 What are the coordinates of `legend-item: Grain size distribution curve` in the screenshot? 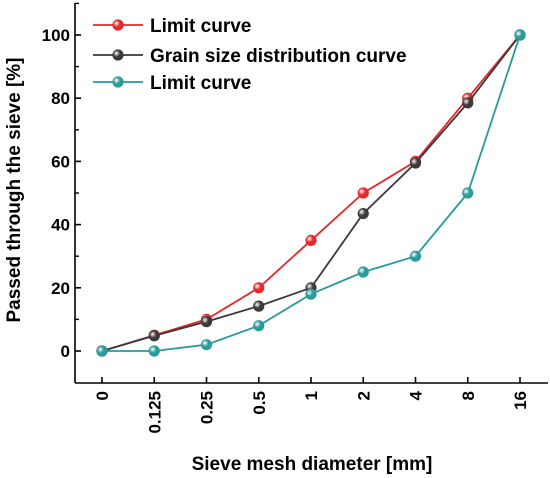 It's located at (250, 56).